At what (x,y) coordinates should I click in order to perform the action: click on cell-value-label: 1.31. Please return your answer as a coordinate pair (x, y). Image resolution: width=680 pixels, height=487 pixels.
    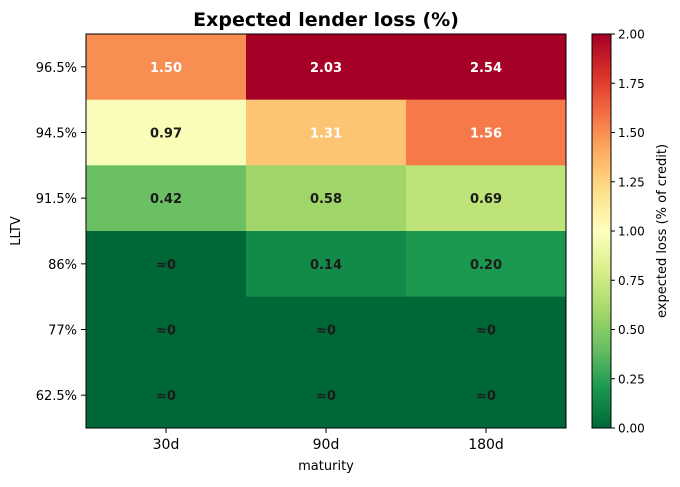
    Looking at the image, I should click on (326, 134).